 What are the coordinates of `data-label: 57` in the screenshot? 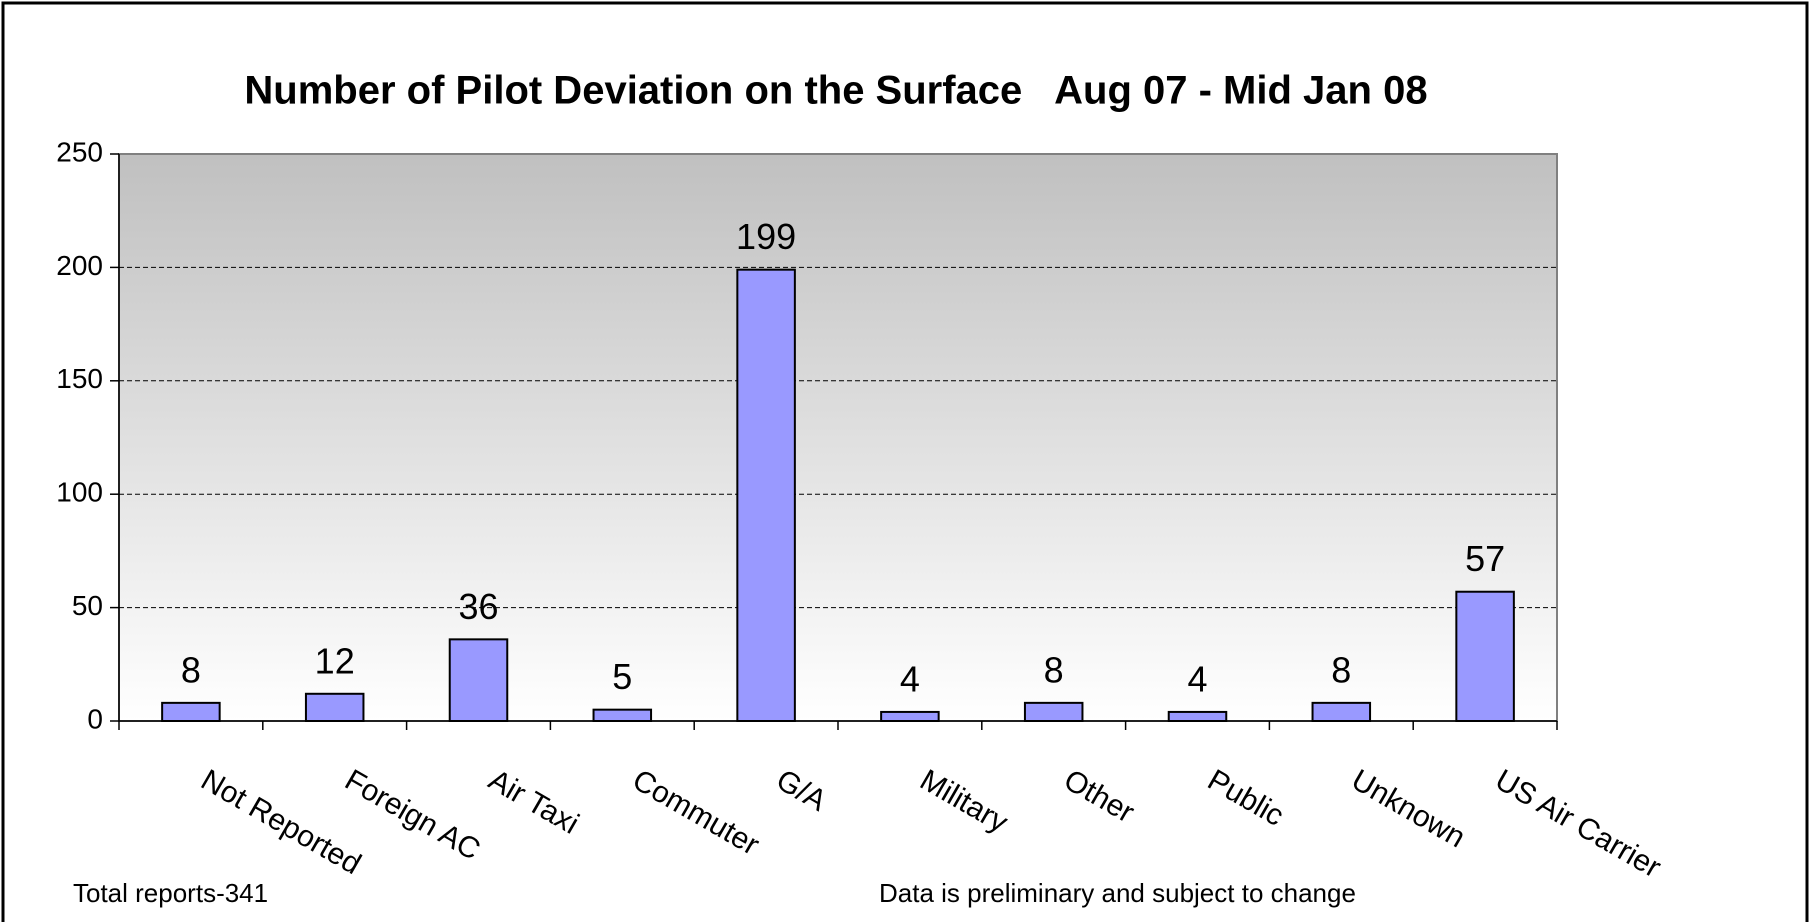 It's located at (1485, 558).